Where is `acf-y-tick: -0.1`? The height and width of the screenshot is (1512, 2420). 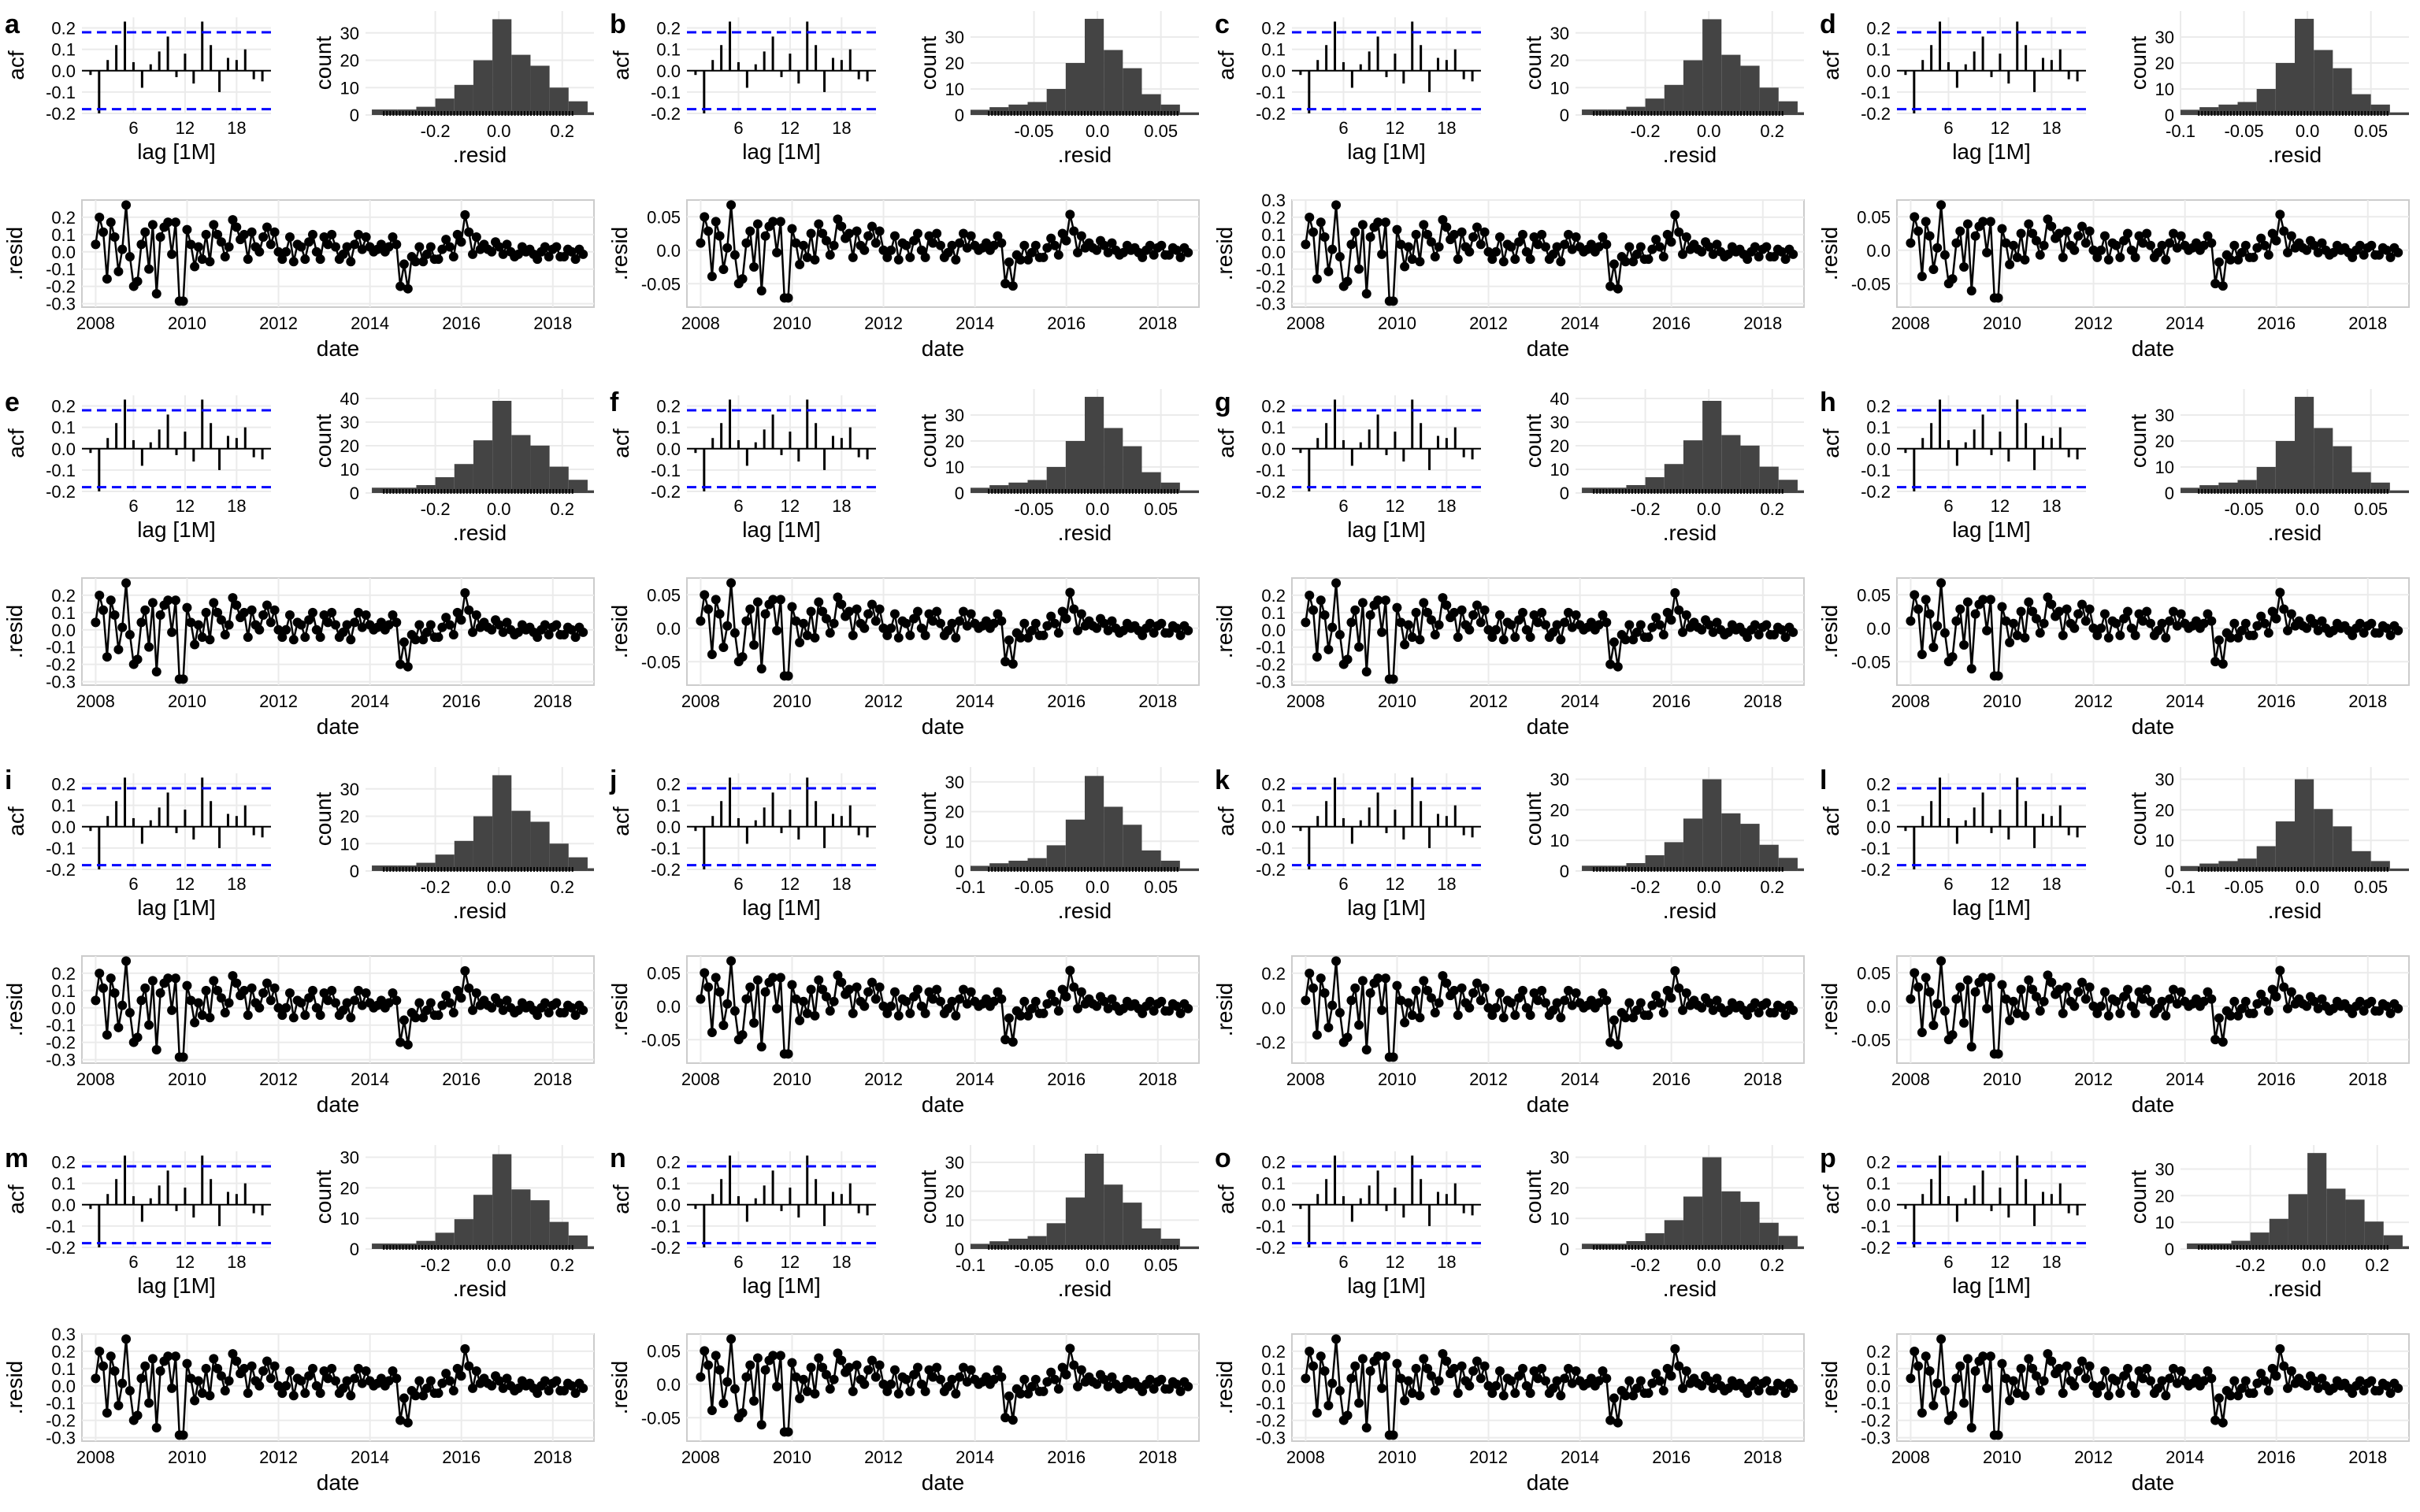
acf-y-tick: -0.1 is located at coordinates (666, 92).